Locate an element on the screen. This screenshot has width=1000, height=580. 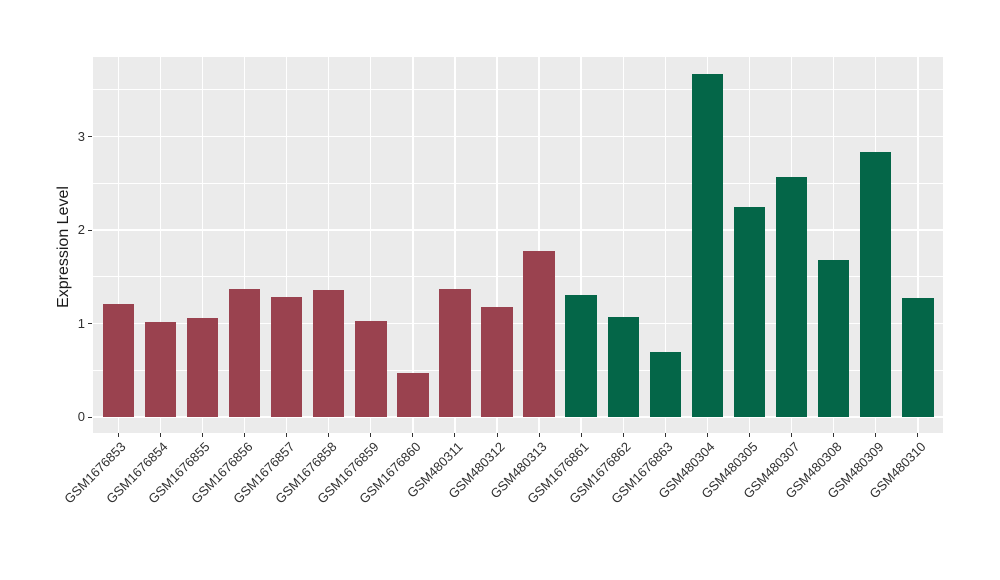
bar-GSM1676858 is located at coordinates (328, 353).